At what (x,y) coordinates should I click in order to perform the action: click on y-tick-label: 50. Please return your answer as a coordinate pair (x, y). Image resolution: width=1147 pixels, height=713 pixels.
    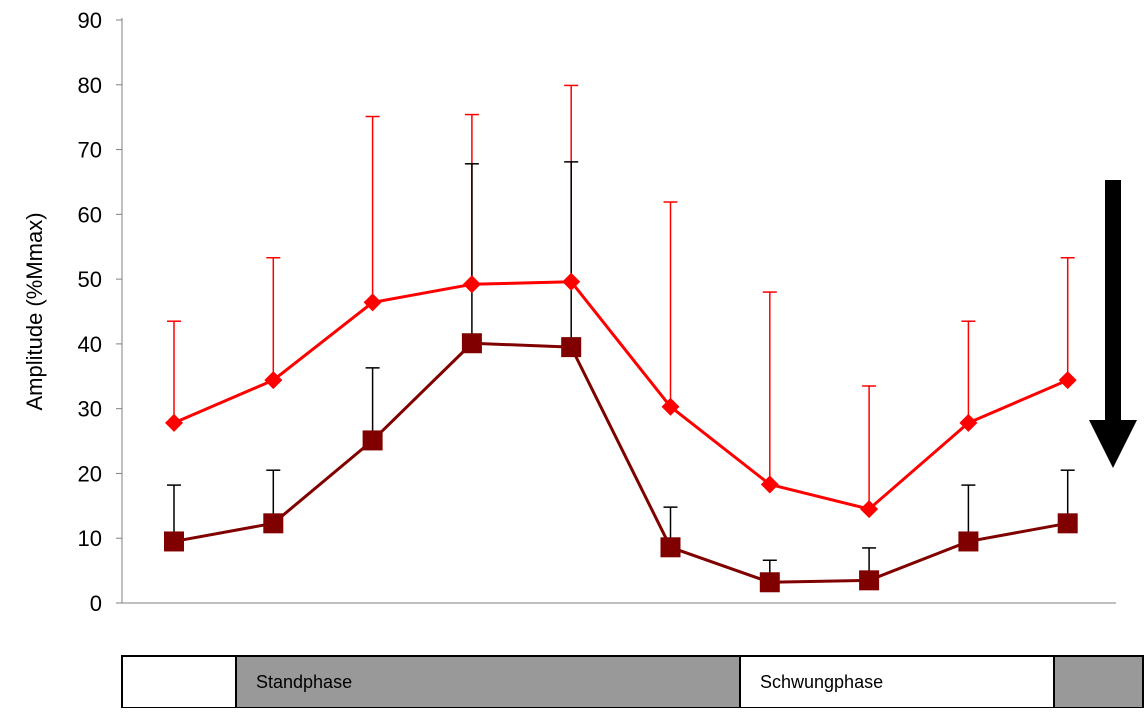
    Looking at the image, I should click on (90, 279).